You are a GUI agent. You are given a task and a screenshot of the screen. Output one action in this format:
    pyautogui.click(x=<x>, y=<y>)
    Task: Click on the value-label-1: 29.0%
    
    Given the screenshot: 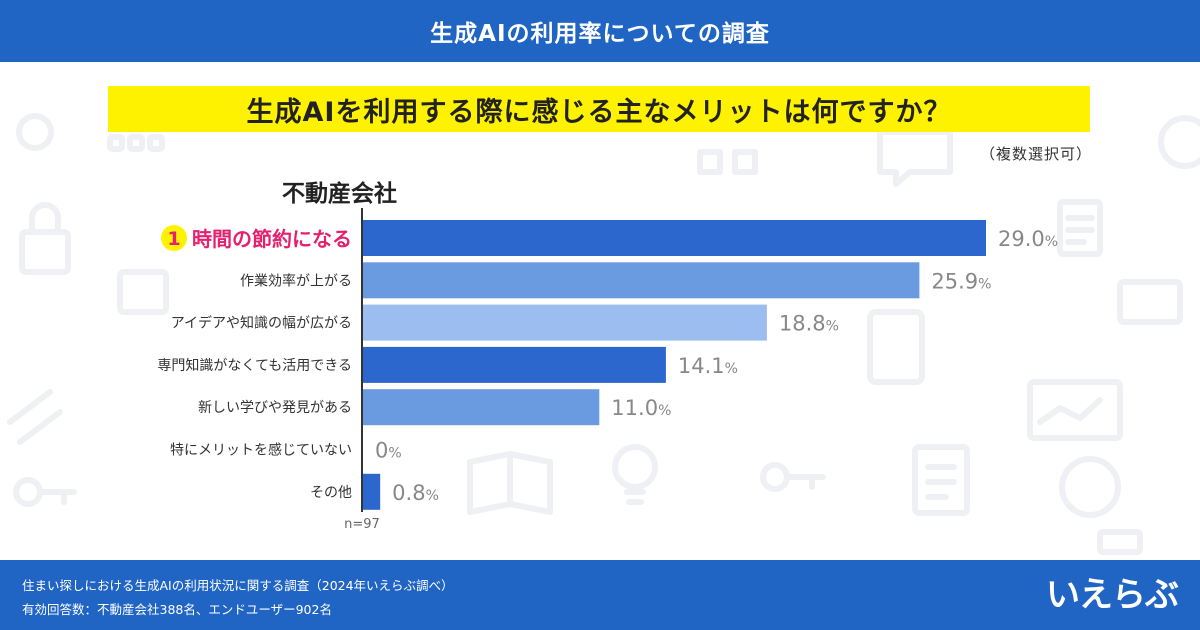 What is the action you would take?
    pyautogui.click(x=1028, y=239)
    